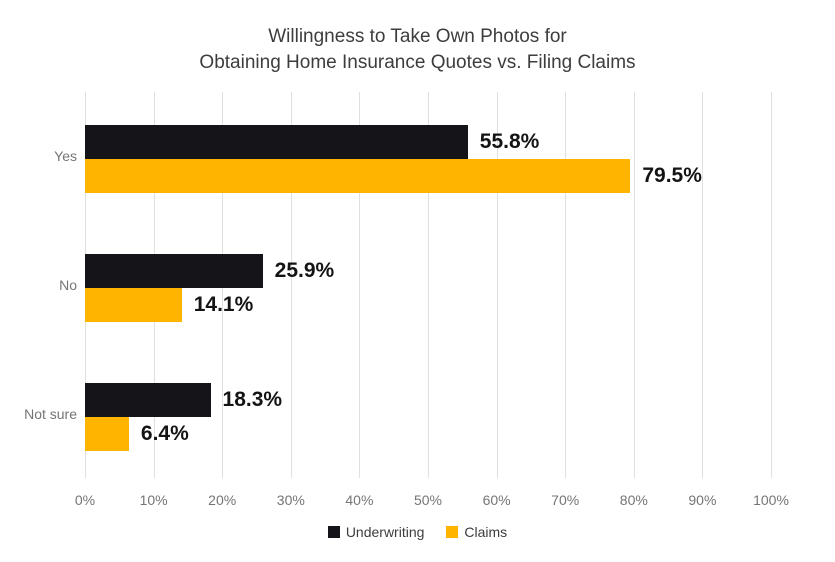 This screenshot has height=562, width=835. Describe the element at coordinates (276, 142) in the screenshot. I see `bar-underwriting-yes` at that location.